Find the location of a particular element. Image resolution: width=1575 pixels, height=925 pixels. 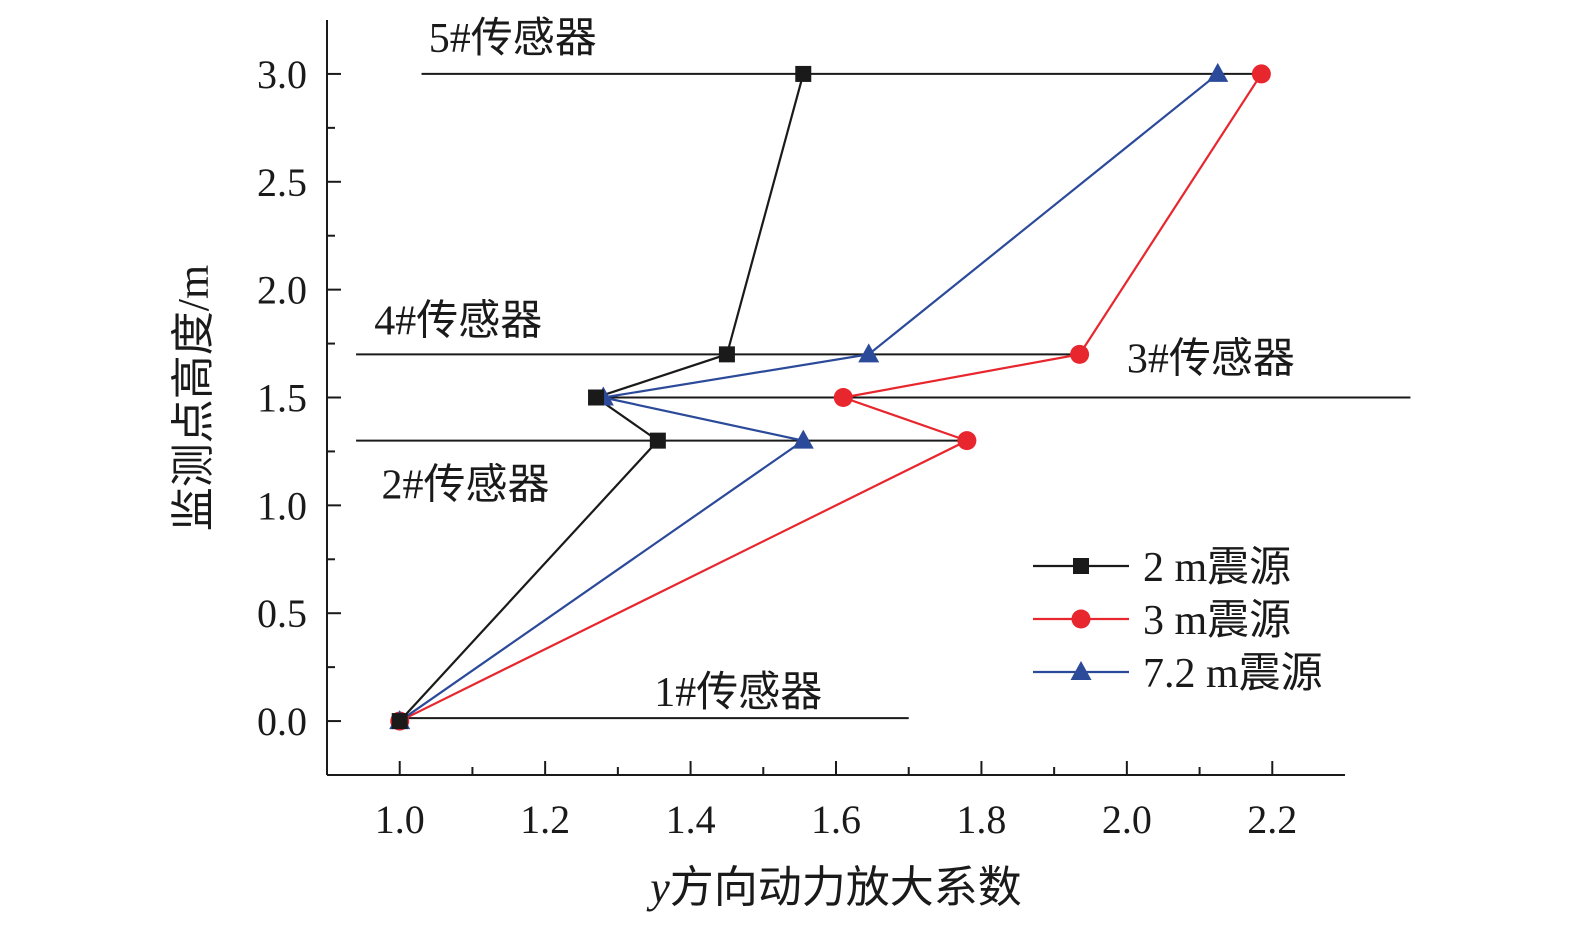

legend-label: 3 m震源 is located at coordinates (1217, 621).